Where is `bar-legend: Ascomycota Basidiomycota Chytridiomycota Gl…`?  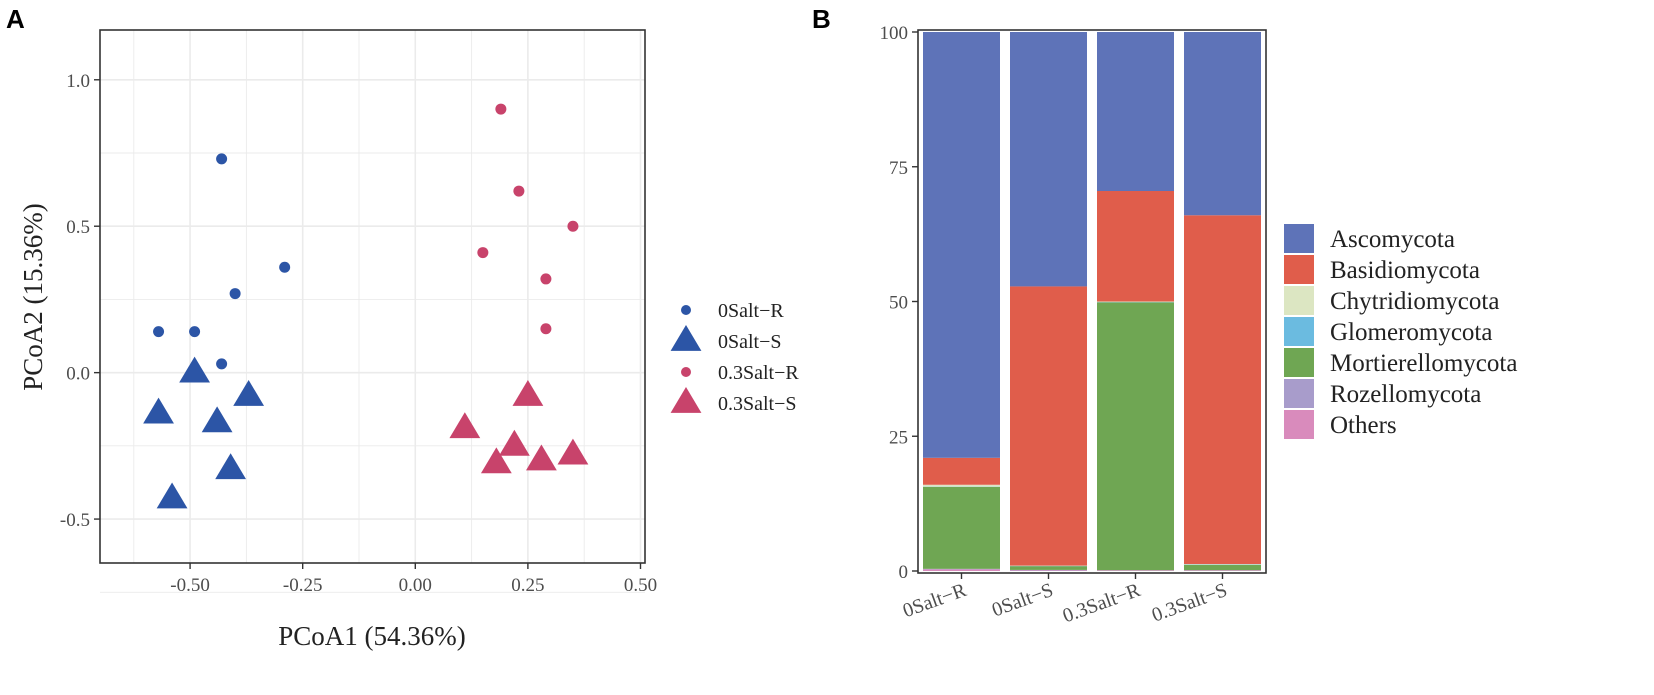 bar-legend: Ascomycota Basidiomycota Chytridiomycota Gl… is located at coordinates (1400, 331).